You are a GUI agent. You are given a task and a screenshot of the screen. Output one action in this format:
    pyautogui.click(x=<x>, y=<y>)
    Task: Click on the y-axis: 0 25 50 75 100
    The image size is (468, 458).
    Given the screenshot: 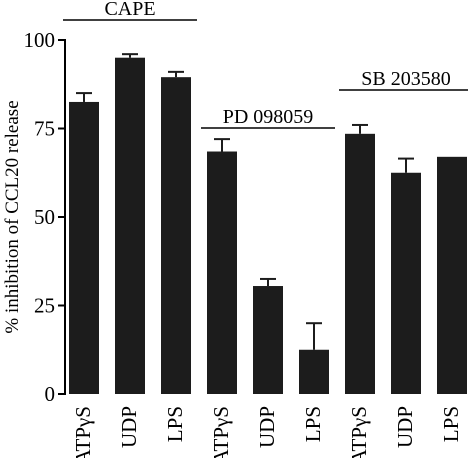 What is the action you would take?
    pyautogui.click(x=45, y=217)
    